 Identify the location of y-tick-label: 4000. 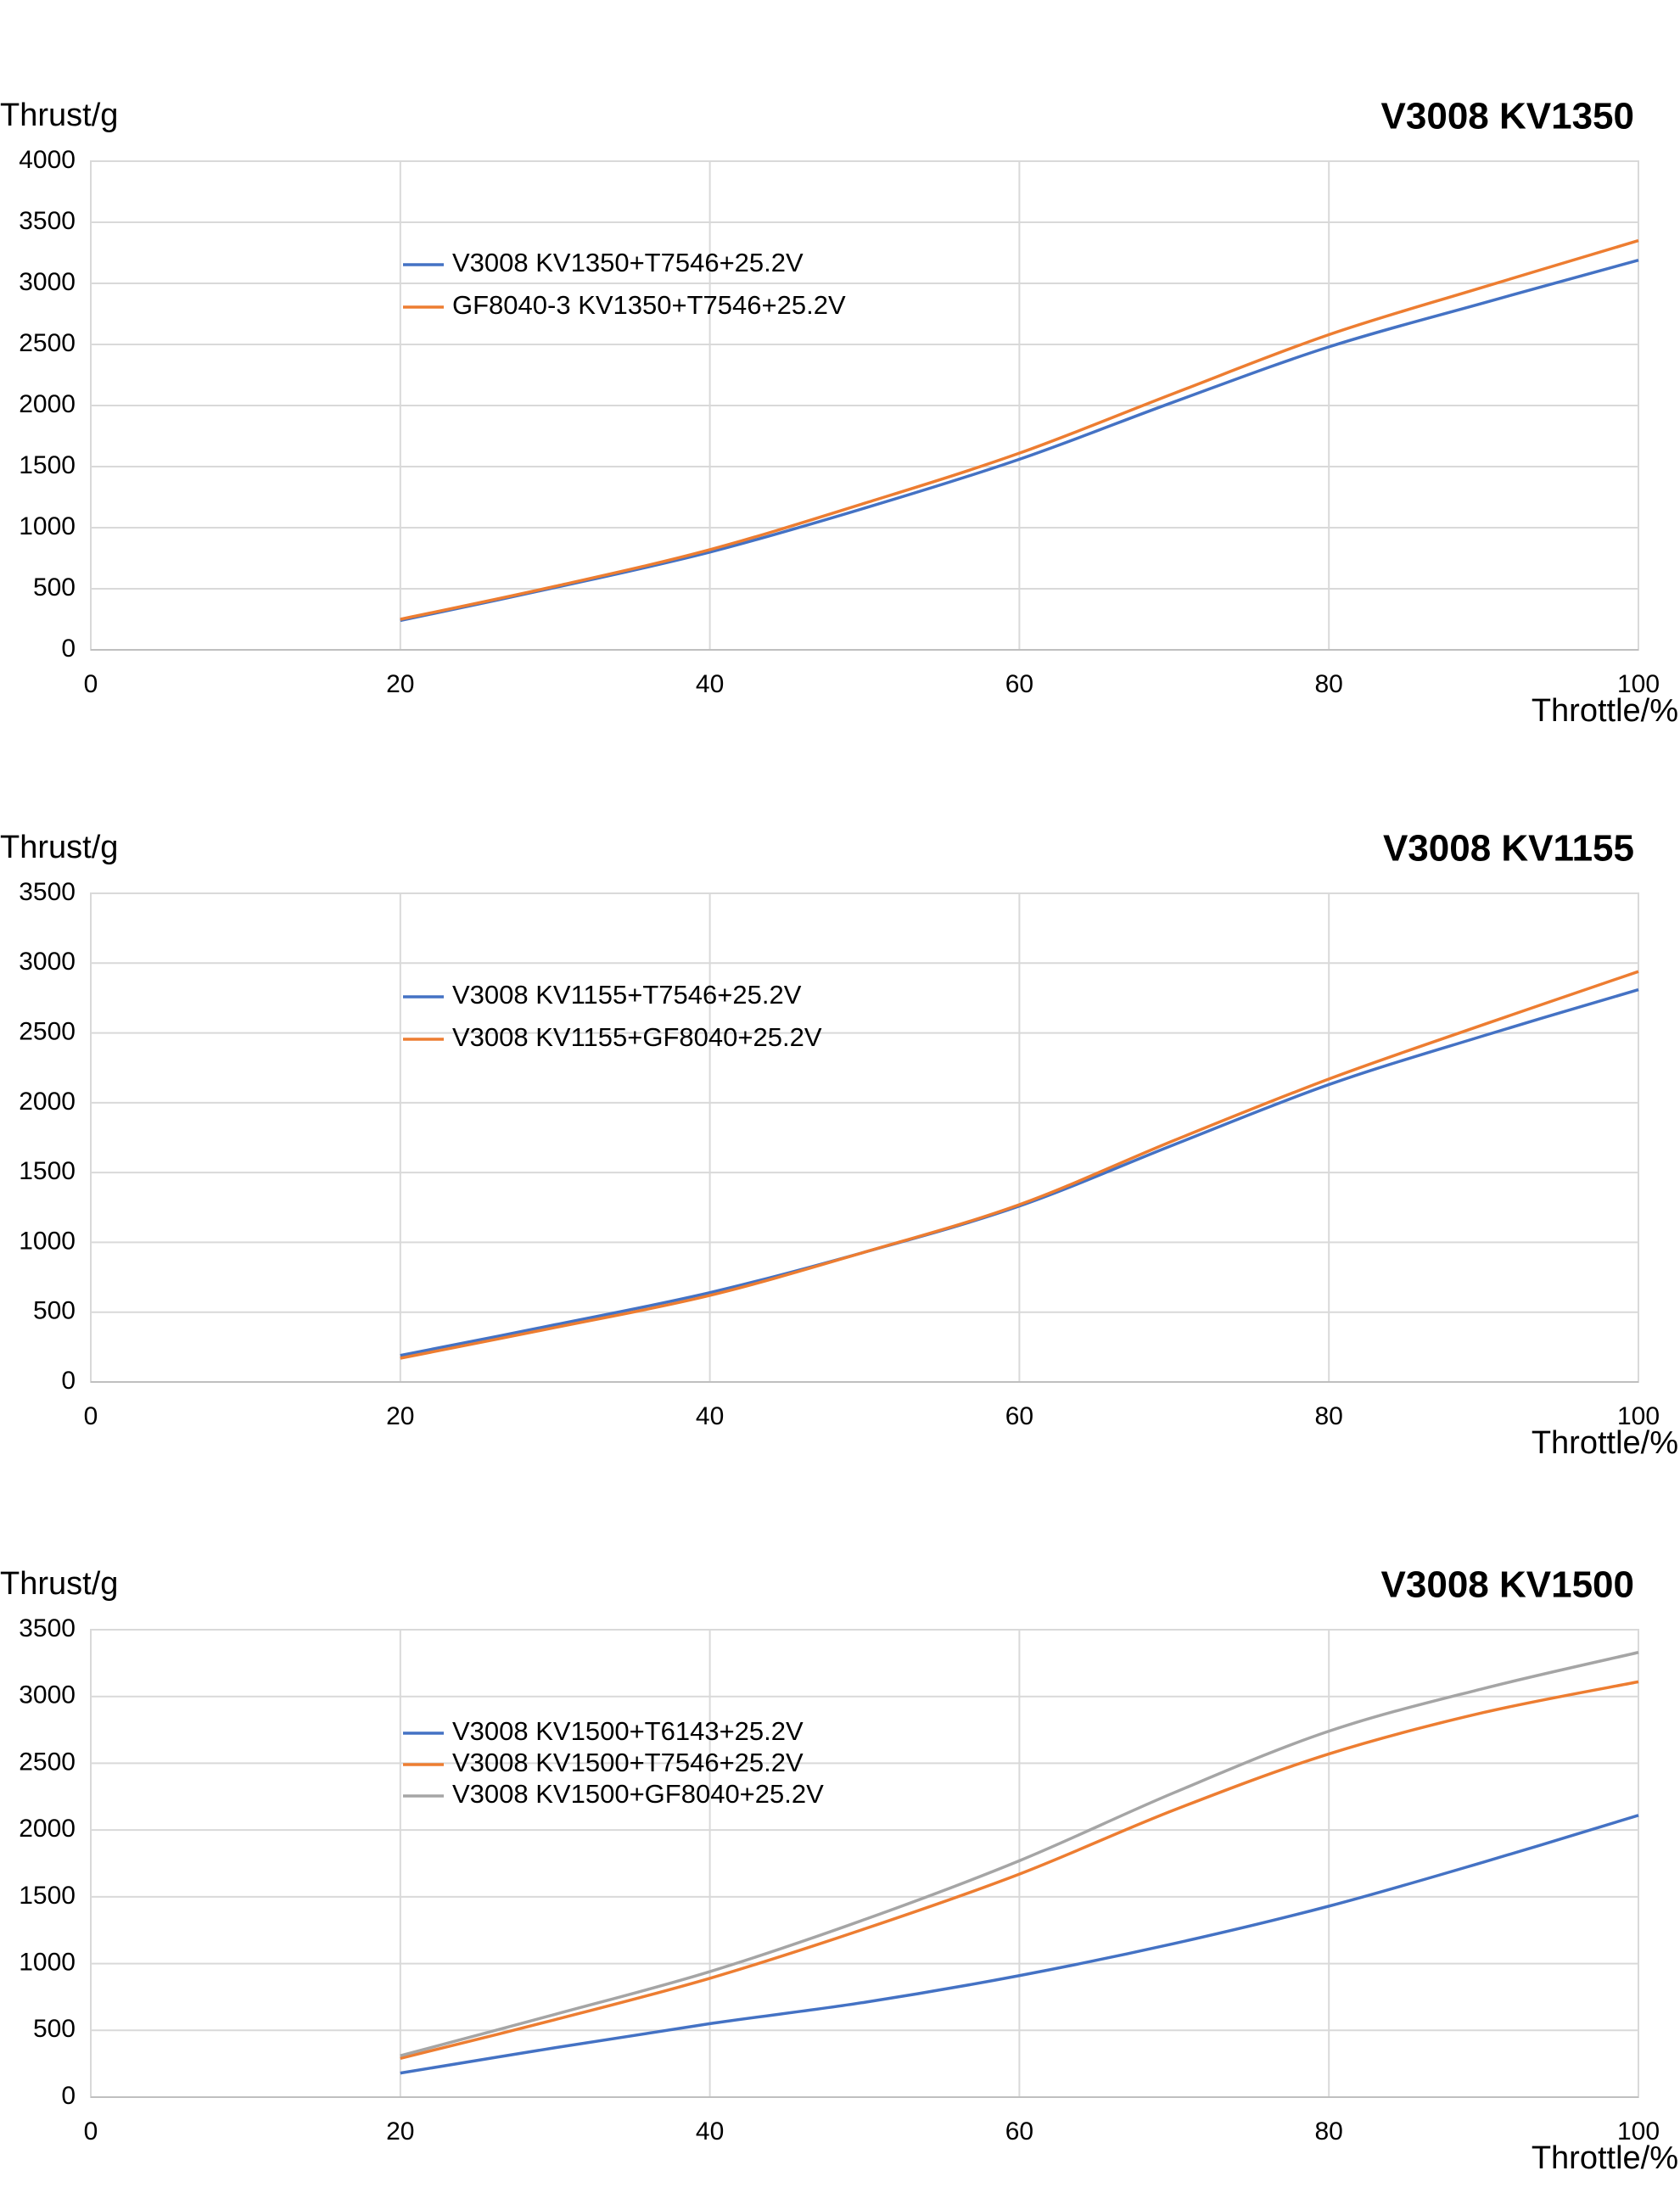
(48, 160).